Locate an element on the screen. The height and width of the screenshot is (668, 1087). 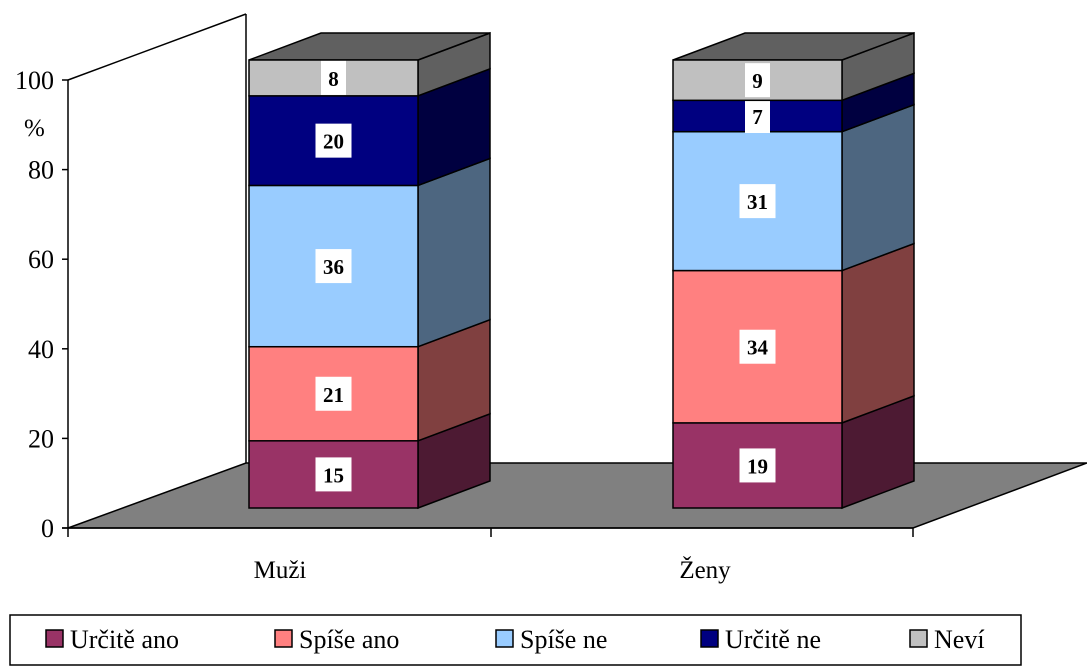
data-label: 21 is located at coordinates (333, 395).